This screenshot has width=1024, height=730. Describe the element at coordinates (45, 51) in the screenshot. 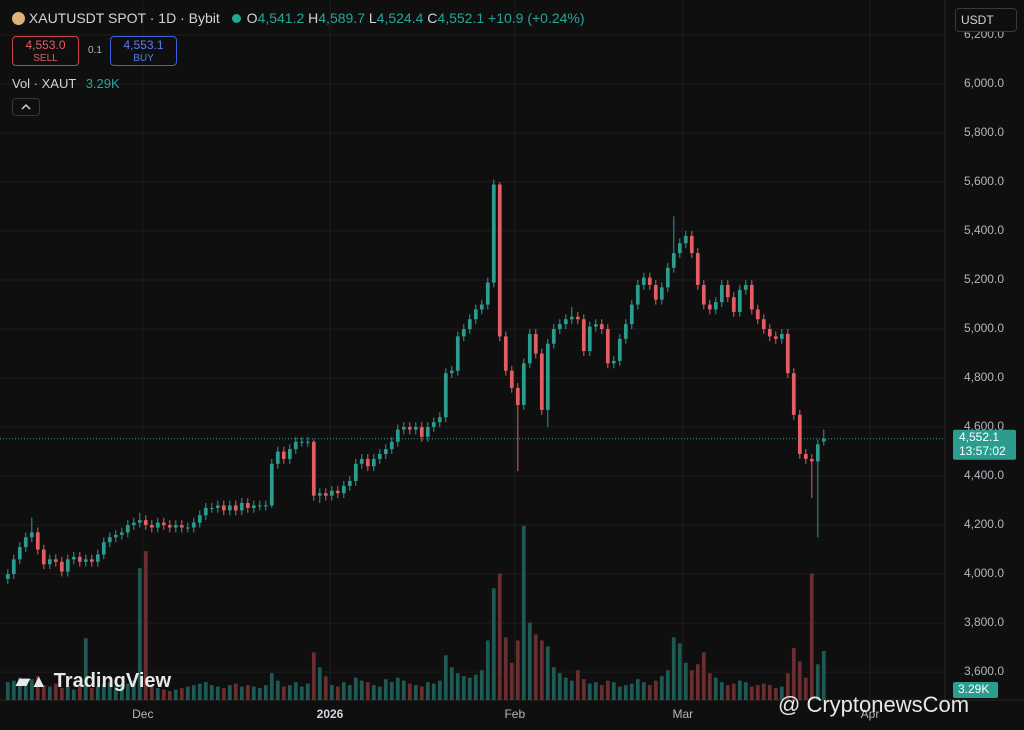

I see `sell-button: 4,553.0 SELL` at that location.